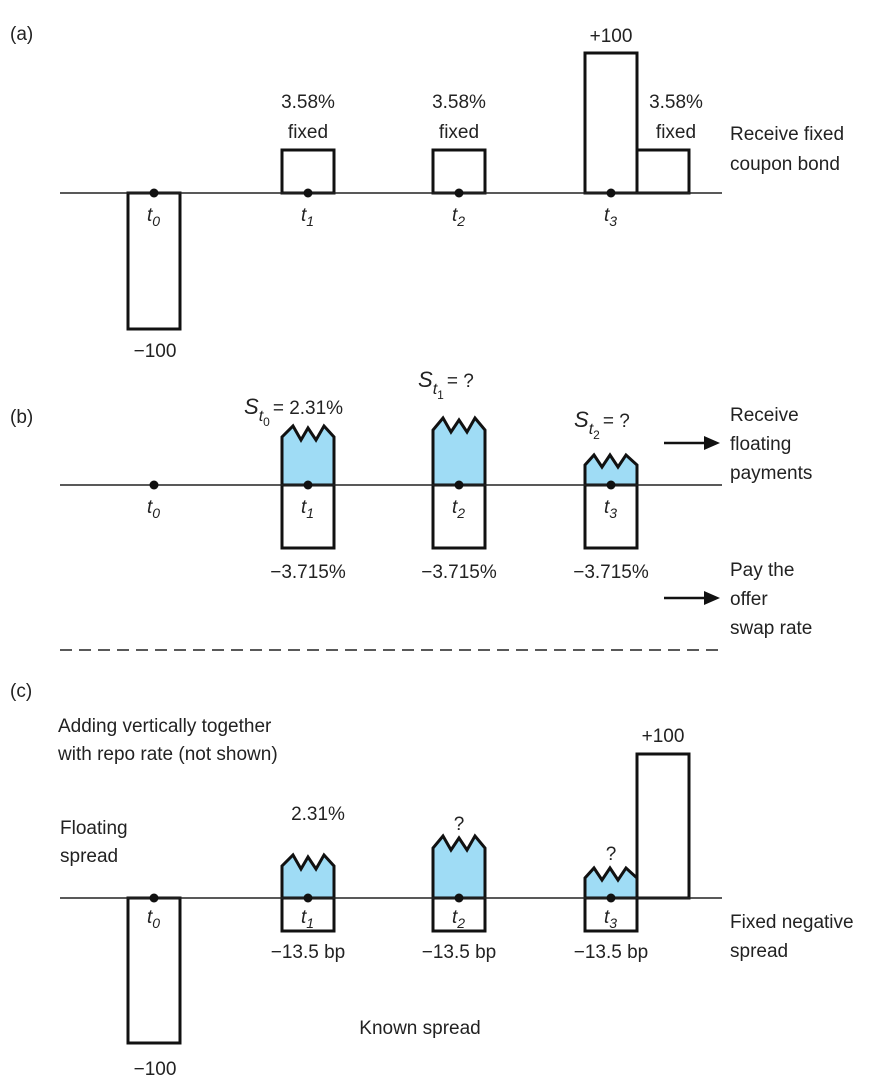 The image size is (882, 1092). What do you see at coordinates (787, 134) in the screenshot?
I see `receive-fixed-label-1: Receive fixed` at bounding box center [787, 134].